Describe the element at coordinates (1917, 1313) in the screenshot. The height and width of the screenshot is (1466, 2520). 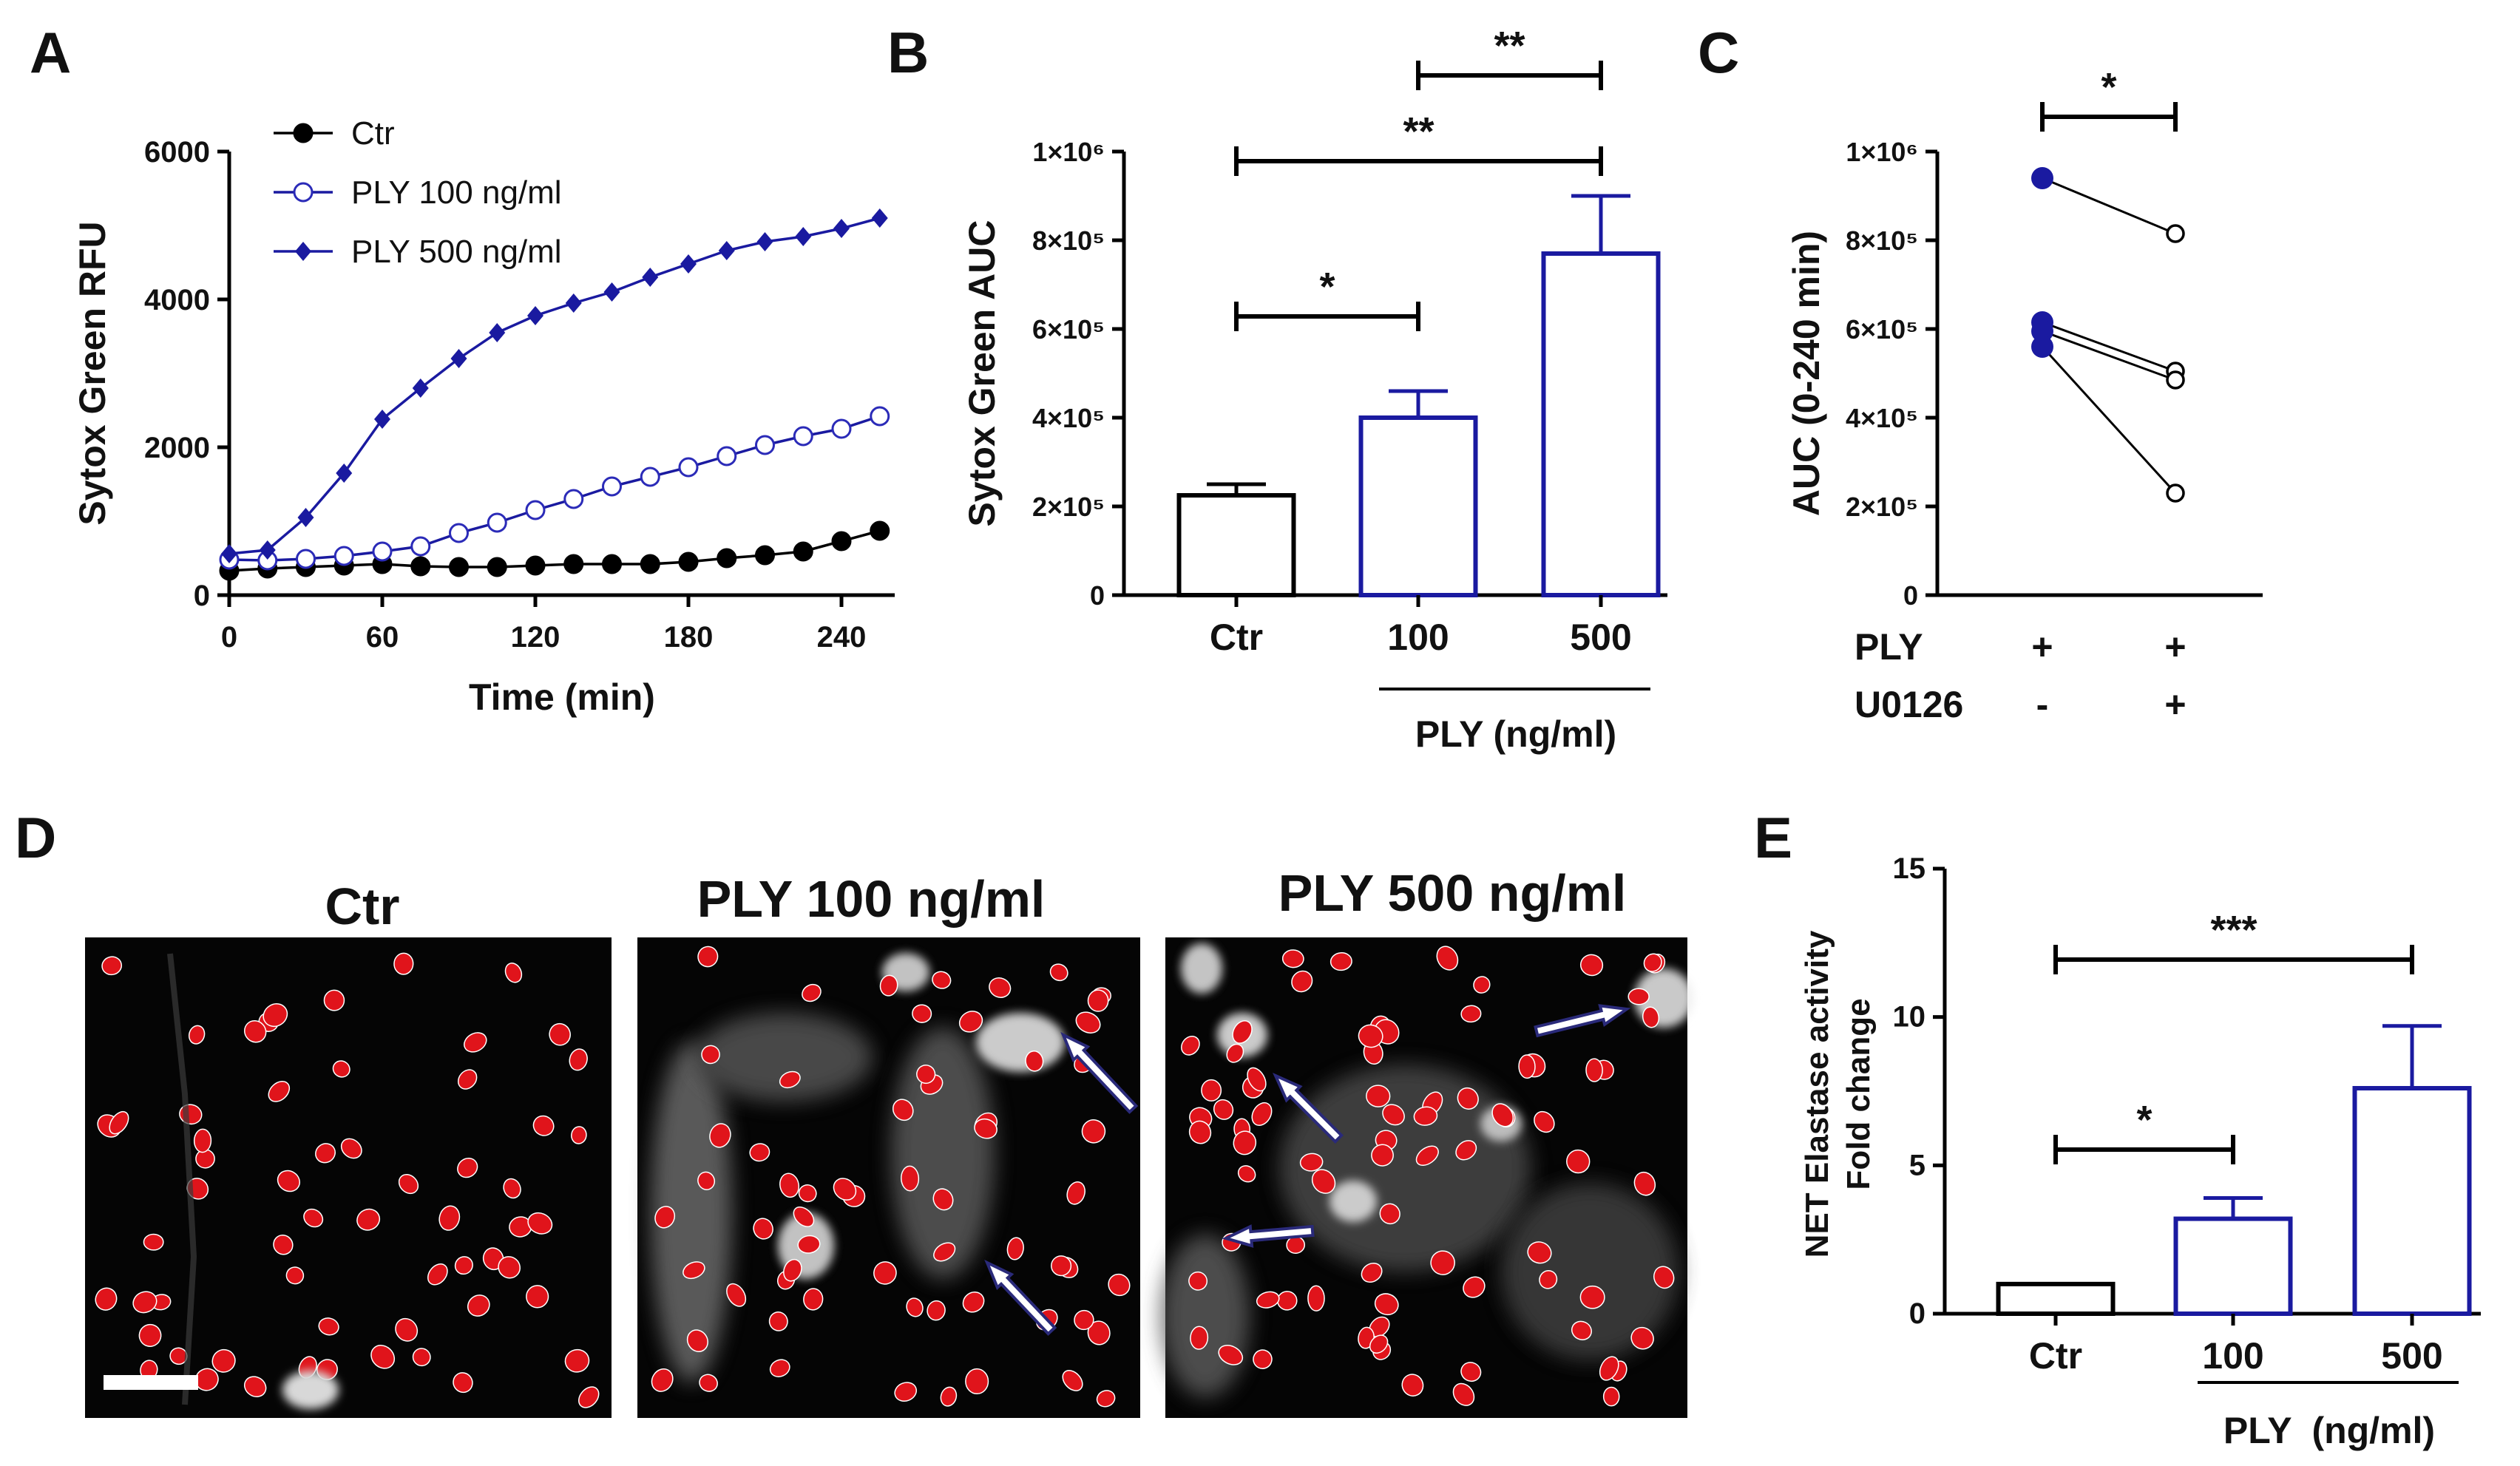
I see `y-tick-label: 0` at that location.